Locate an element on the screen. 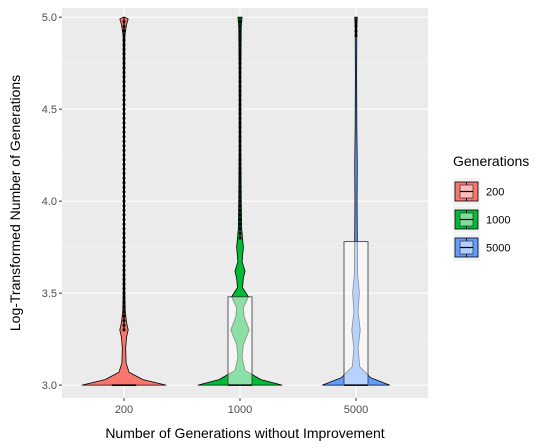  y-axis-title: Log-Transformed Number of Generations is located at coordinates (15, 203).